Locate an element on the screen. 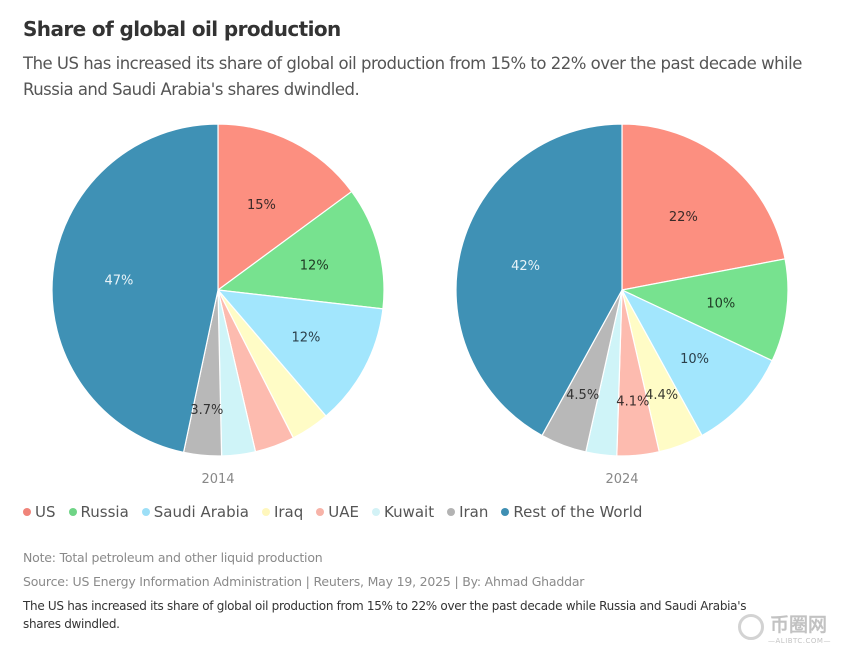 The width and height of the screenshot is (845, 650). pie-2014-label-saudi-arabia: 12% is located at coordinates (306, 338).